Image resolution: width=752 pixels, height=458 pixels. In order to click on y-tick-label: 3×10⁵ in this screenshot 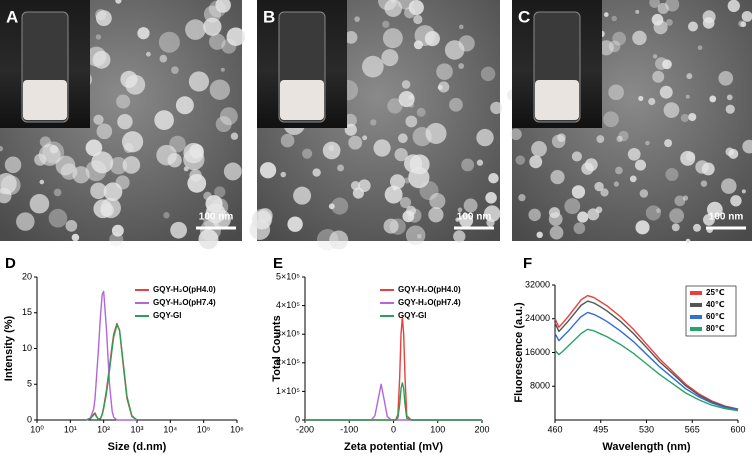, I will do `click(288, 334)`.